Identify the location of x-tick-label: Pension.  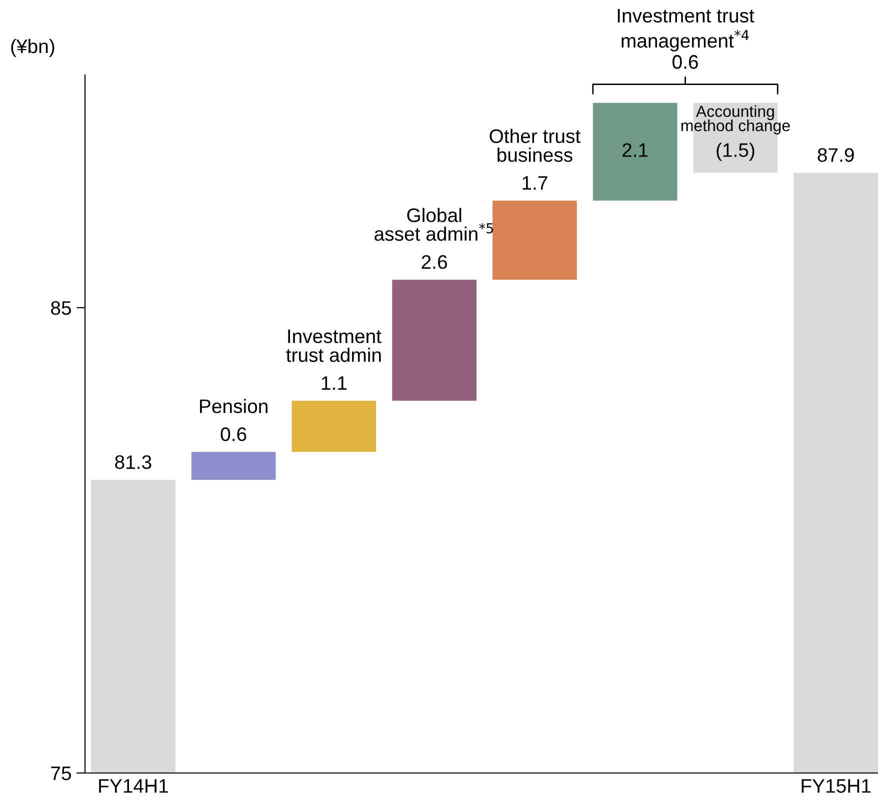
(234, 406).